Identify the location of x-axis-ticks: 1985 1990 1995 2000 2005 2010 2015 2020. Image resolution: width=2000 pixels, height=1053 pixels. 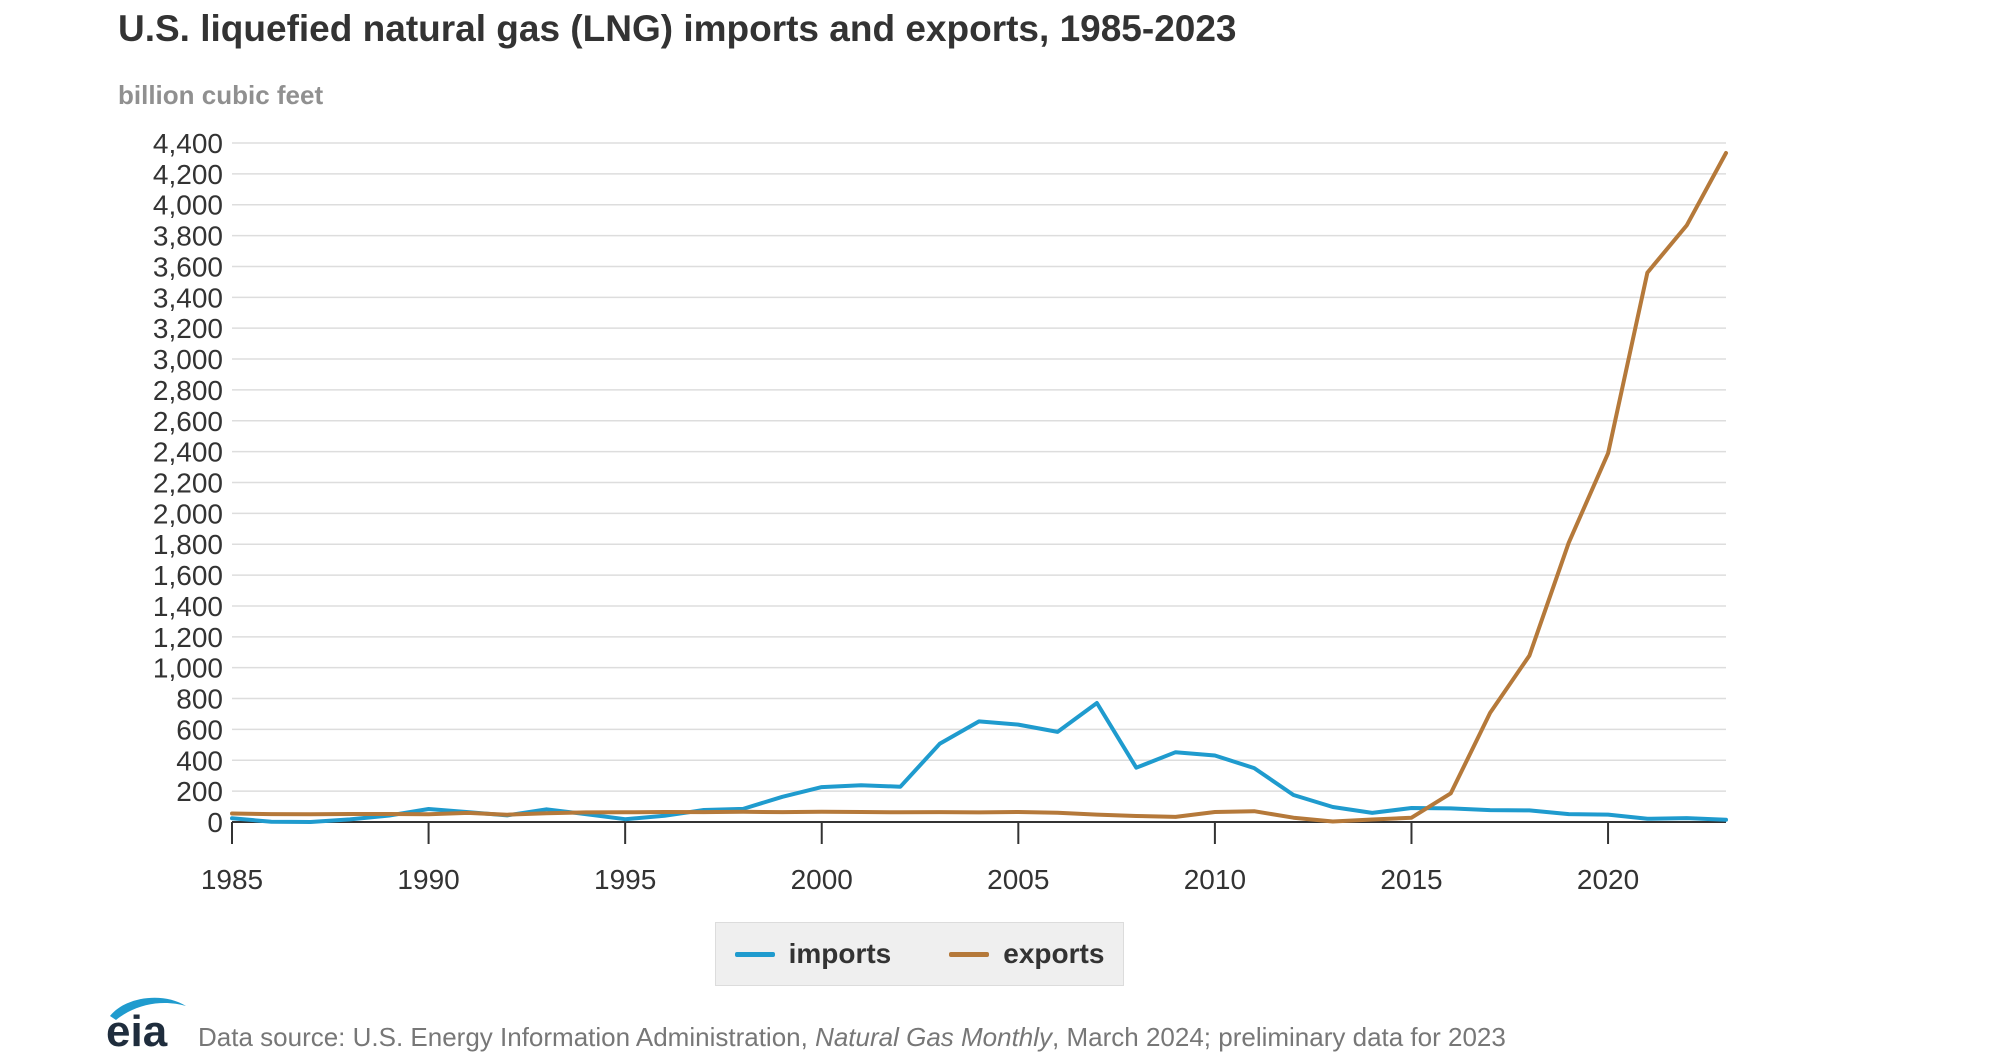
(920, 858).